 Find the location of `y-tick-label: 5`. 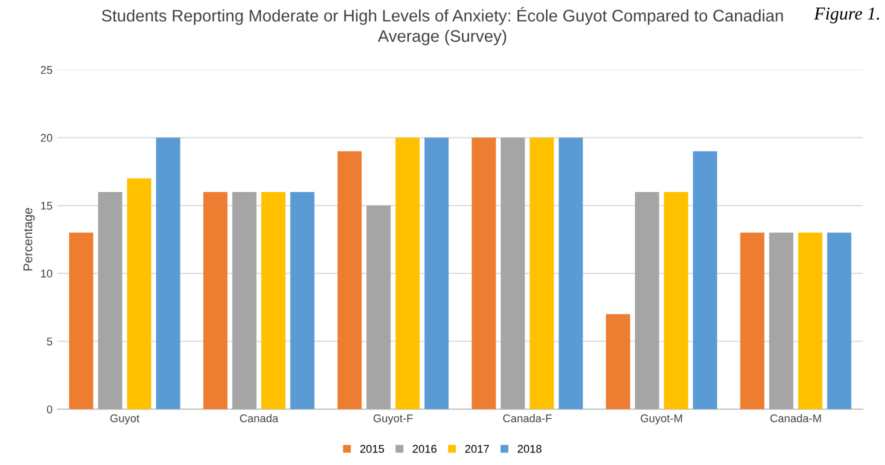

y-tick-label: 5 is located at coordinates (49, 342).